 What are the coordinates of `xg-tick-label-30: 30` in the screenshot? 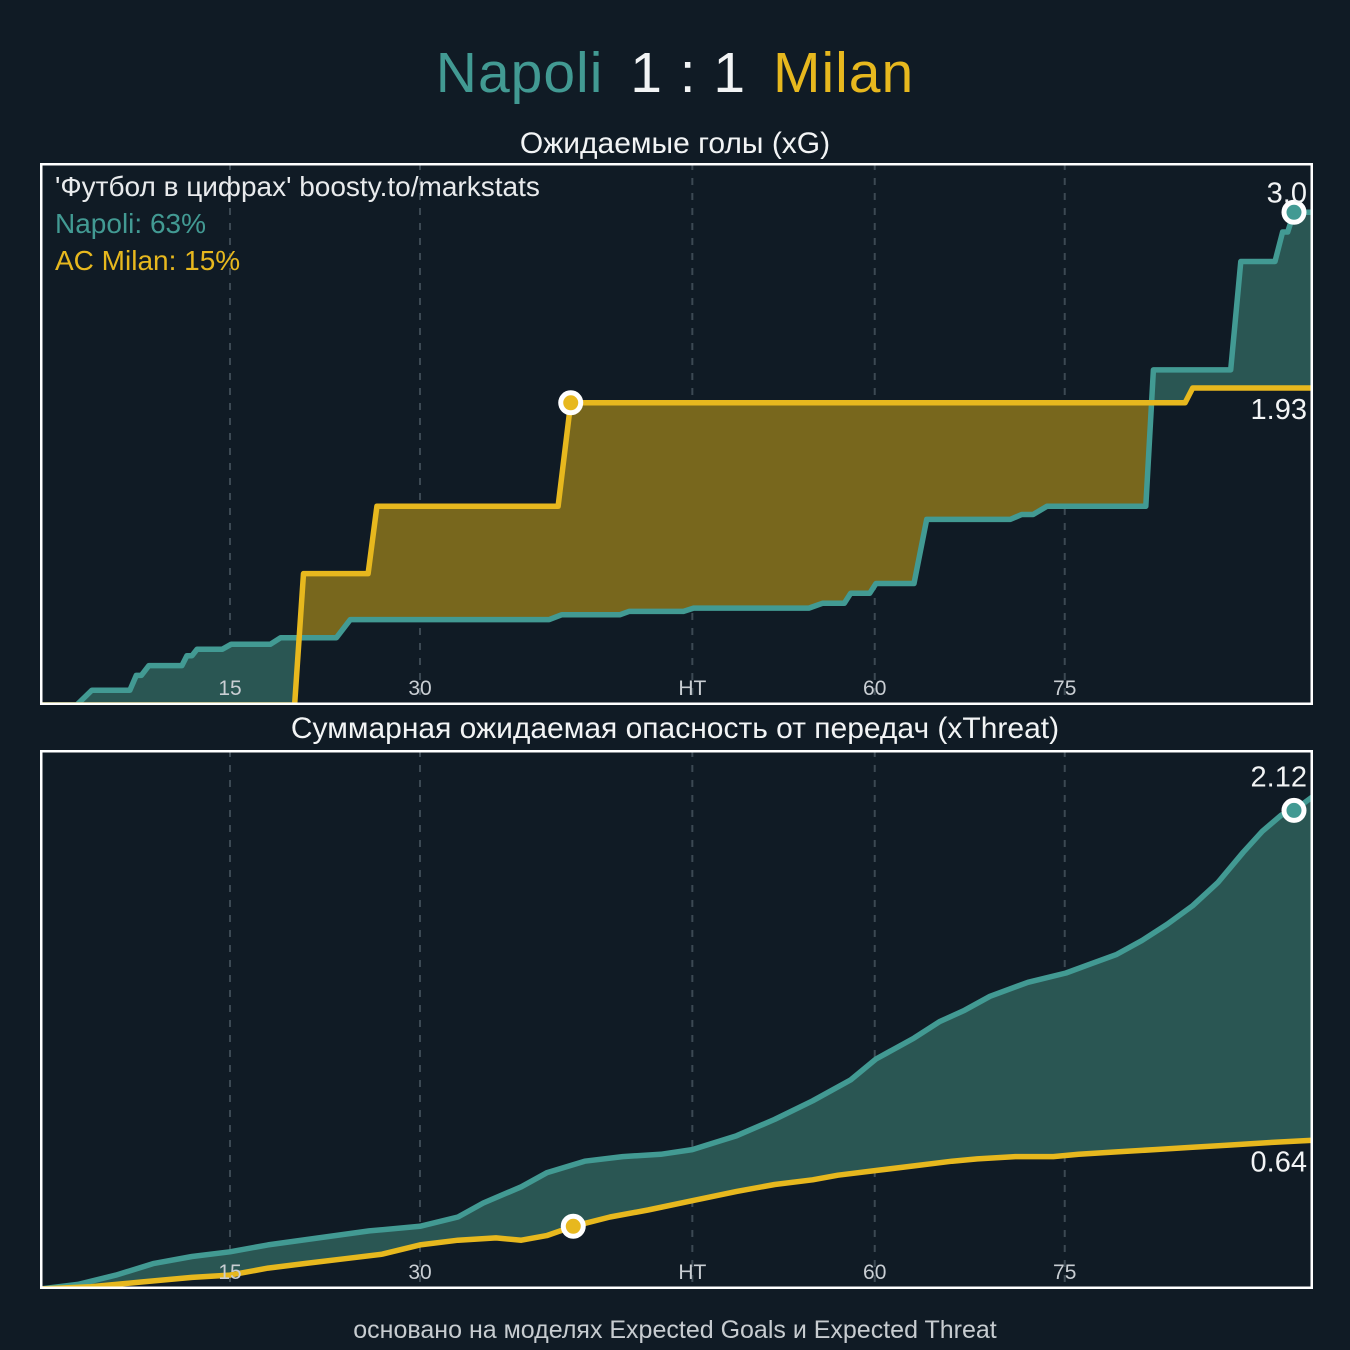 It's located at (419, 688).